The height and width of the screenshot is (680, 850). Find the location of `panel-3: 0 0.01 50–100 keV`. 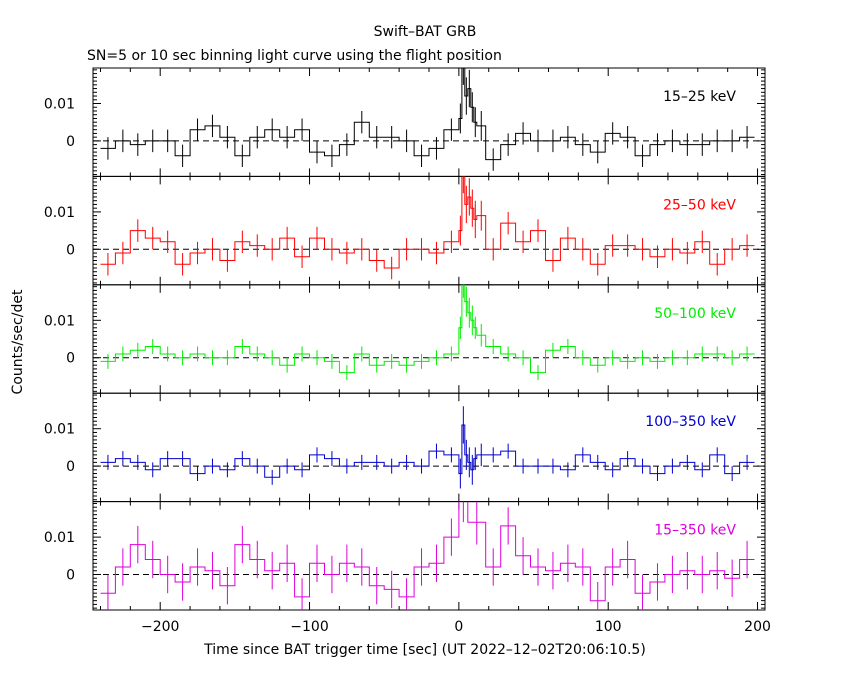

panel-3: 0 0.01 50–100 keV is located at coordinates (405, 339).